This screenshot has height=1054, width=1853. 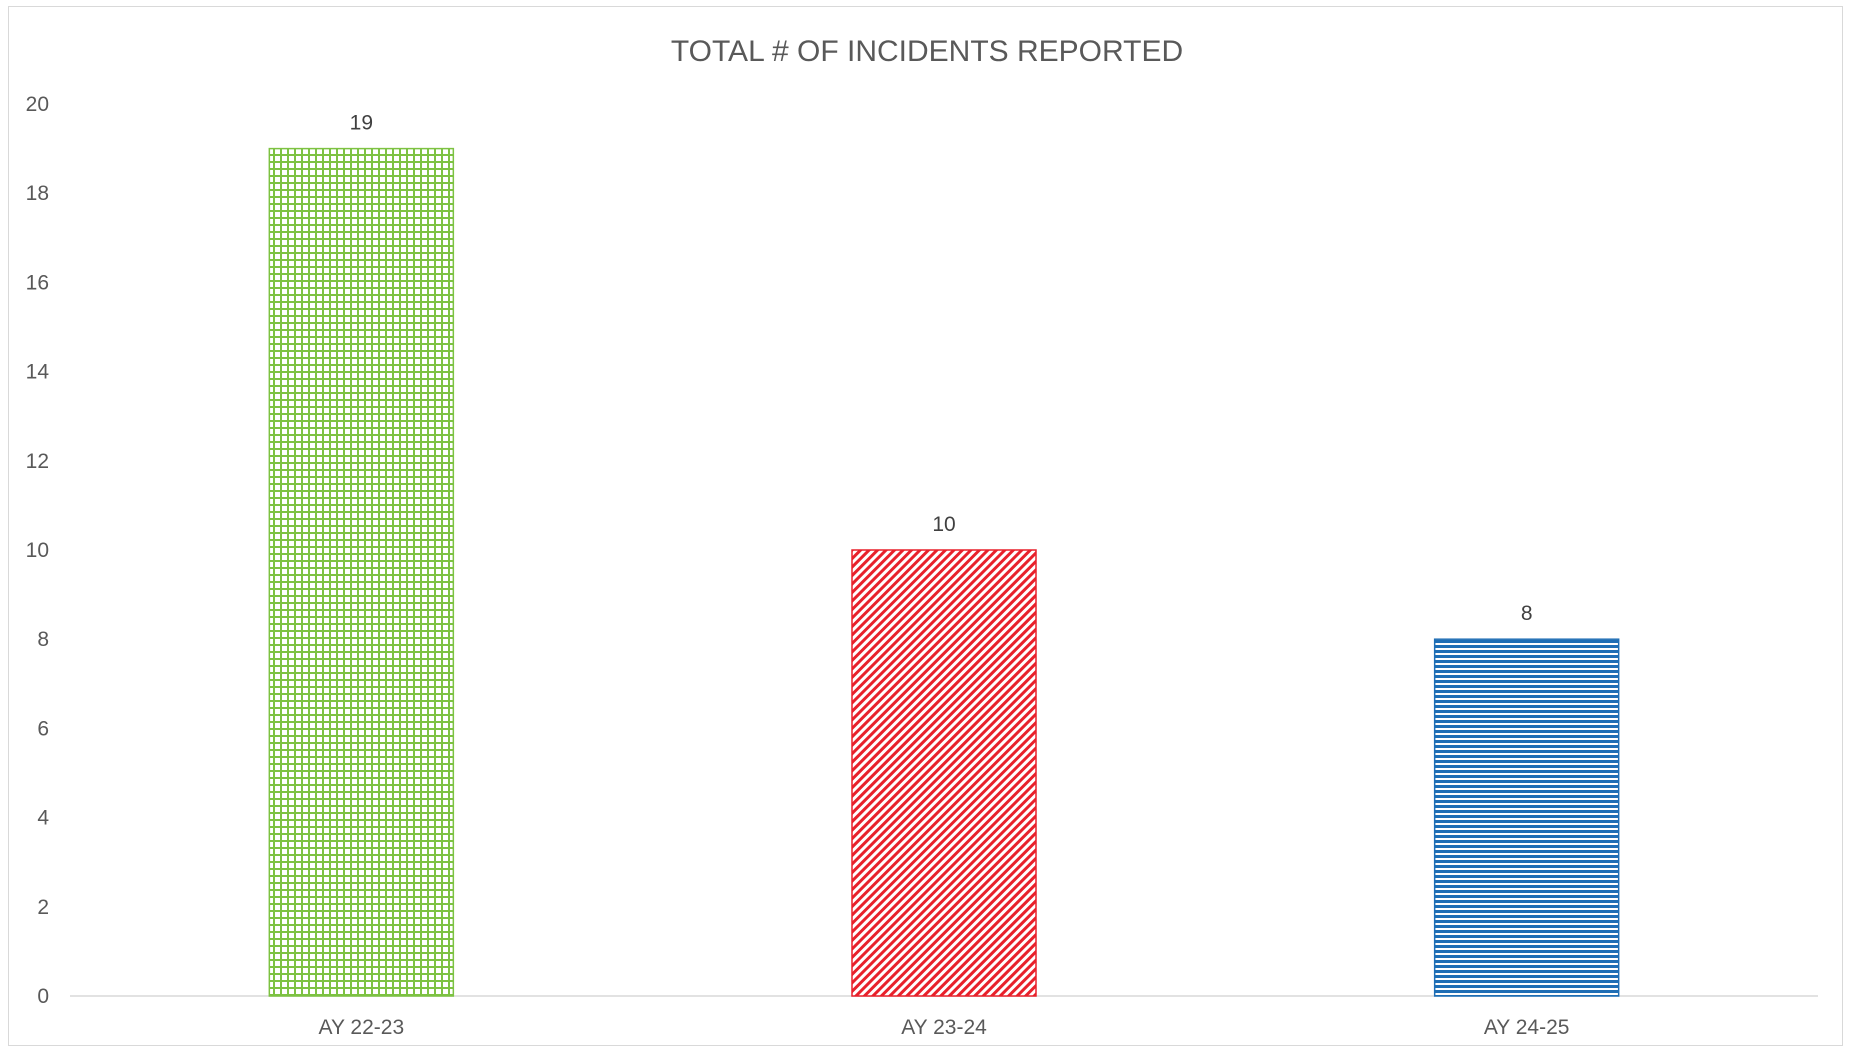 I want to click on y-tick-label: 2, so click(x=43, y=907).